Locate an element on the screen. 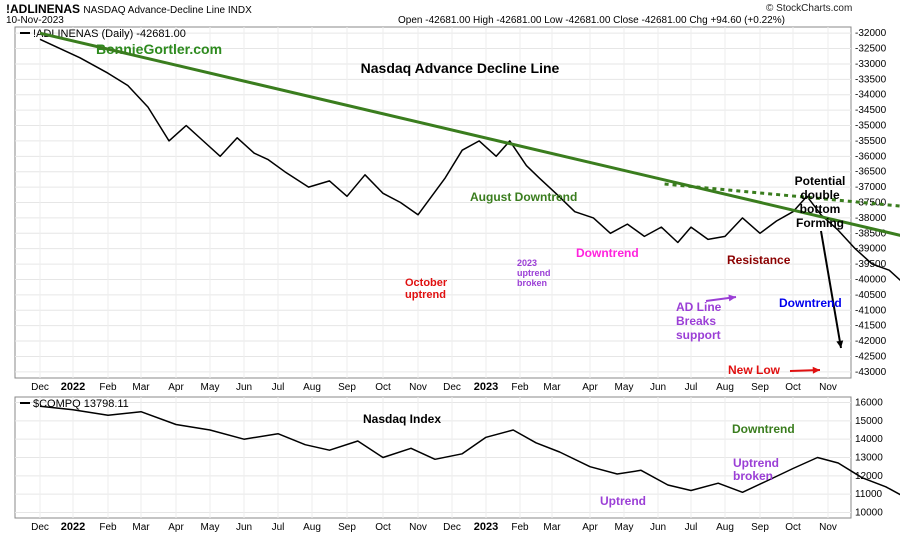  annotation-nasdaq-uptrend-broken: broken is located at coordinates (753, 476).